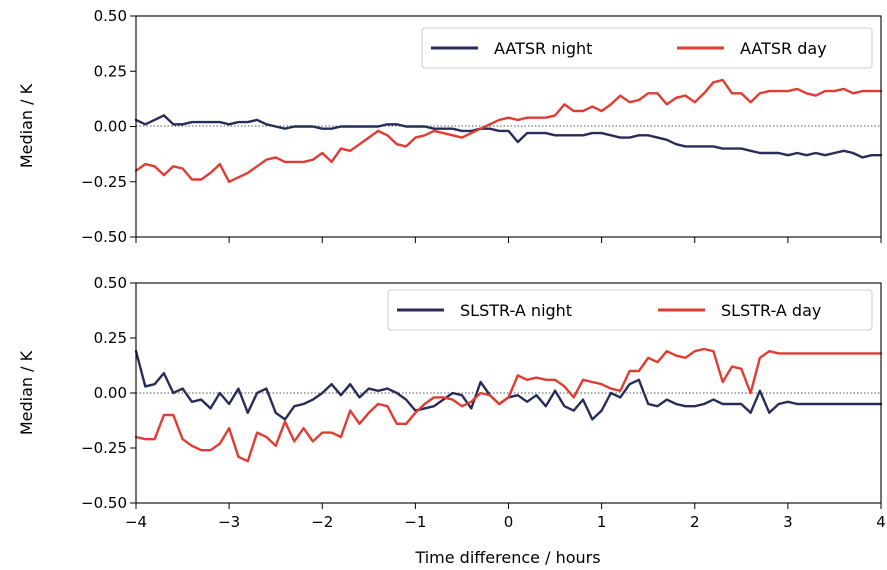 The height and width of the screenshot is (570, 887). I want to click on top-ytick-group: −0.50 −0.25 0.00 0.25 0.50, so click(108, 126).